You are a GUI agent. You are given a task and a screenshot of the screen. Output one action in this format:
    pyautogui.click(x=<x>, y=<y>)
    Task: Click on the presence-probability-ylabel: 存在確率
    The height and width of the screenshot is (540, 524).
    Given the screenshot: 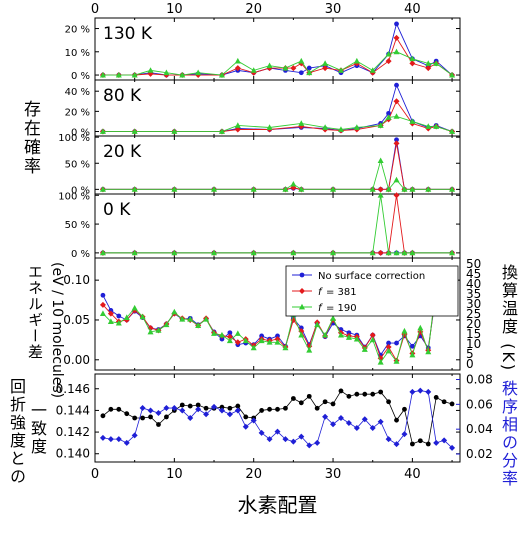 What is the action you would take?
    pyautogui.click(x=30, y=138)
    